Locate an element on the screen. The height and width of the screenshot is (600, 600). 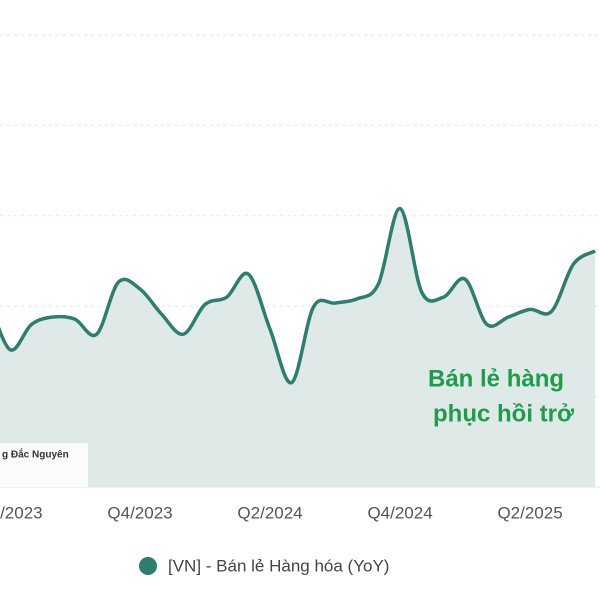
x-tick-label: Q2/2023 is located at coordinates (21, 512).